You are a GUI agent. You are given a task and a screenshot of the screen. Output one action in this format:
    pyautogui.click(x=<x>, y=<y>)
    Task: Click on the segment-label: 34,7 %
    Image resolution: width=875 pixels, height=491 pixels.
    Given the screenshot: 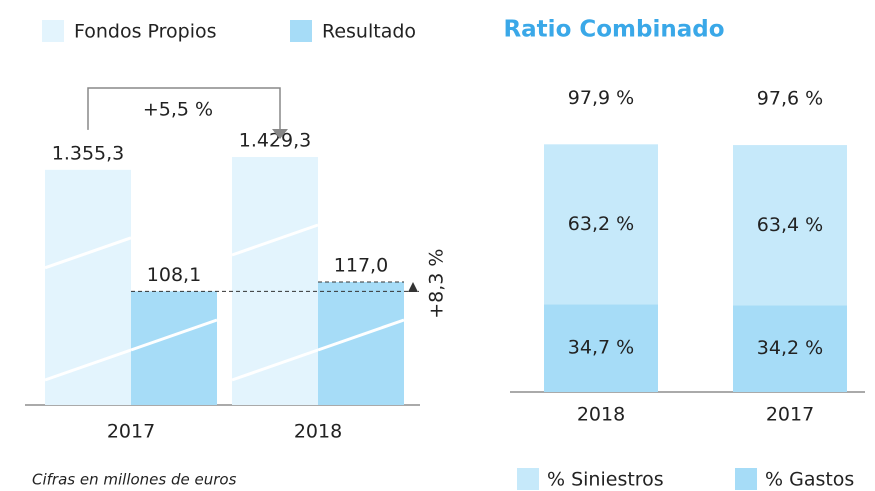 What is the action you would take?
    pyautogui.click(x=601, y=348)
    